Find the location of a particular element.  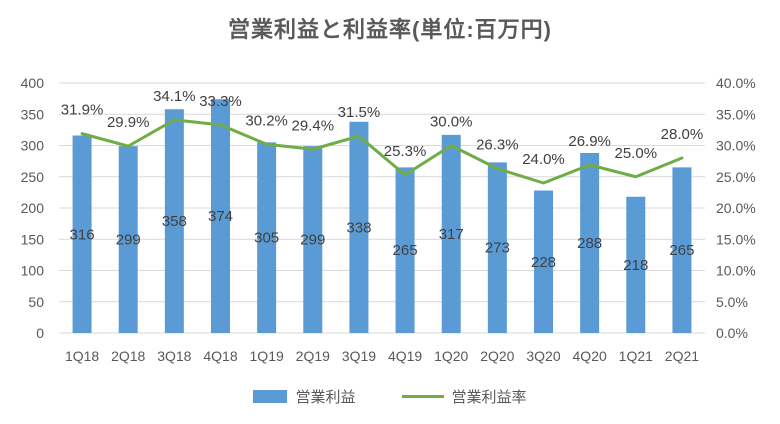

left-axis-tick-label: 50 is located at coordinates (36, 302).